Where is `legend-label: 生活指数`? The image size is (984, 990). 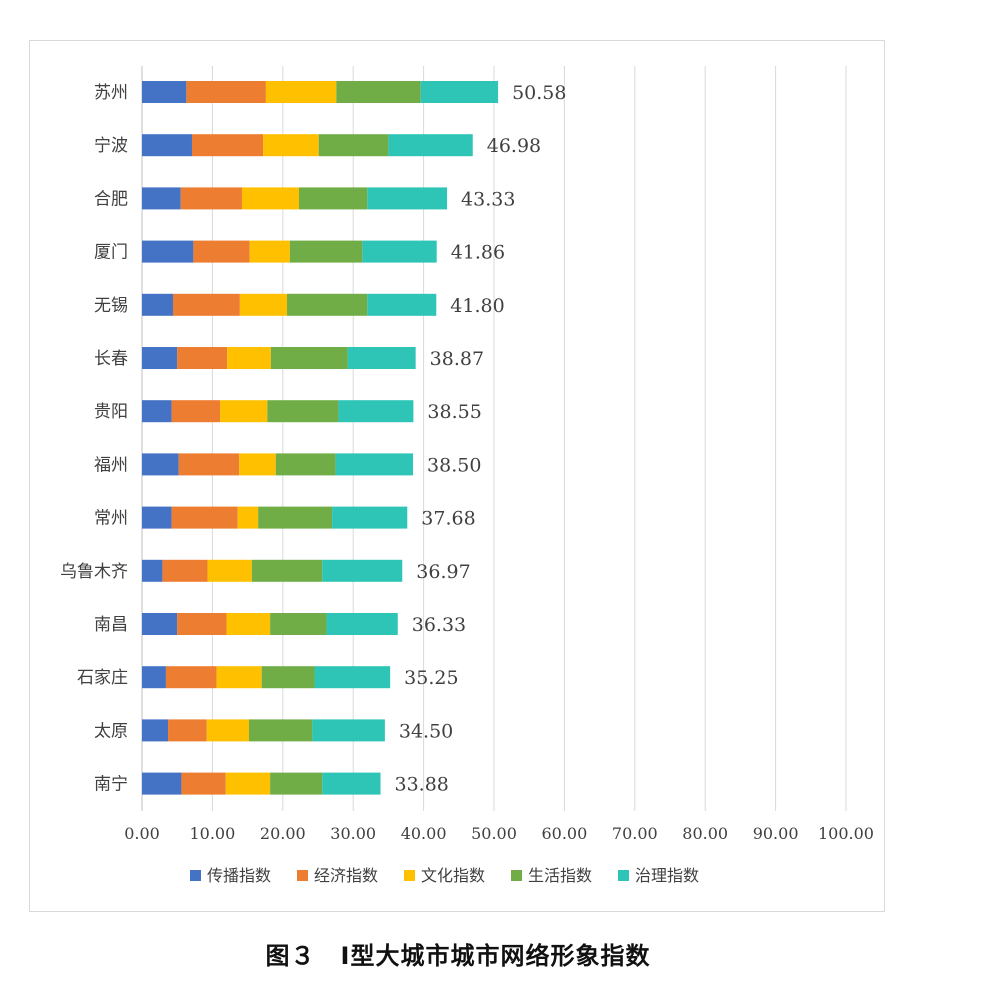 legend-label: 生活指数 is located at coordinates (560, 875).